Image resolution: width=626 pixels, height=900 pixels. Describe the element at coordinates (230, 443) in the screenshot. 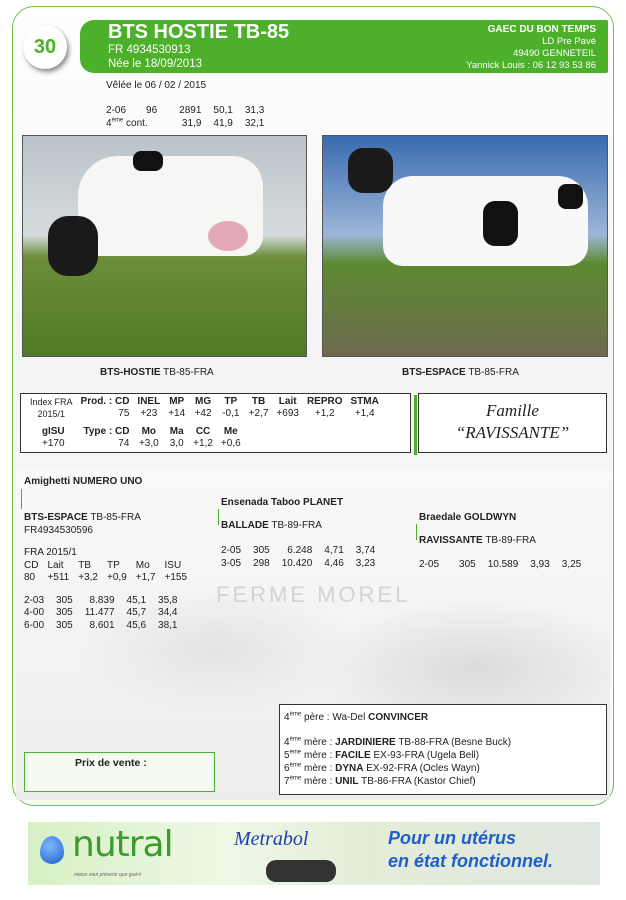

I see `value: +0,6` at that location.